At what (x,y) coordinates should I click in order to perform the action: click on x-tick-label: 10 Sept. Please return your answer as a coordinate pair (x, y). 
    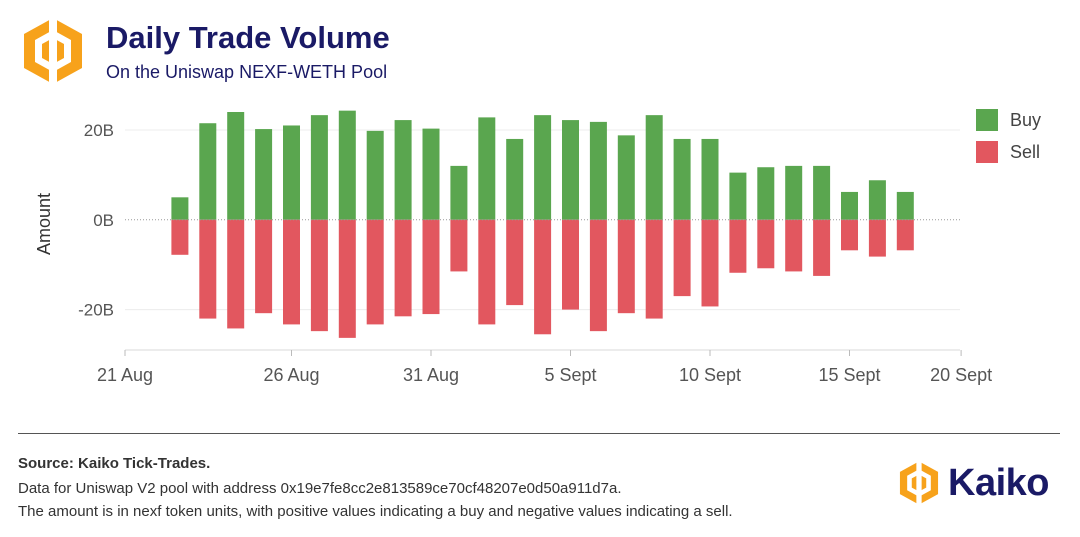
    Looking at the image, I should click on (710, 375).